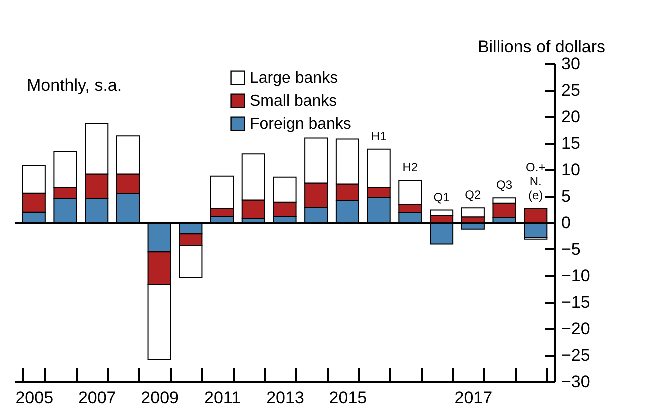 The height and width of the screenshot is (418, 649). I want to click on y-tick-label: 20, so click(571, 117).